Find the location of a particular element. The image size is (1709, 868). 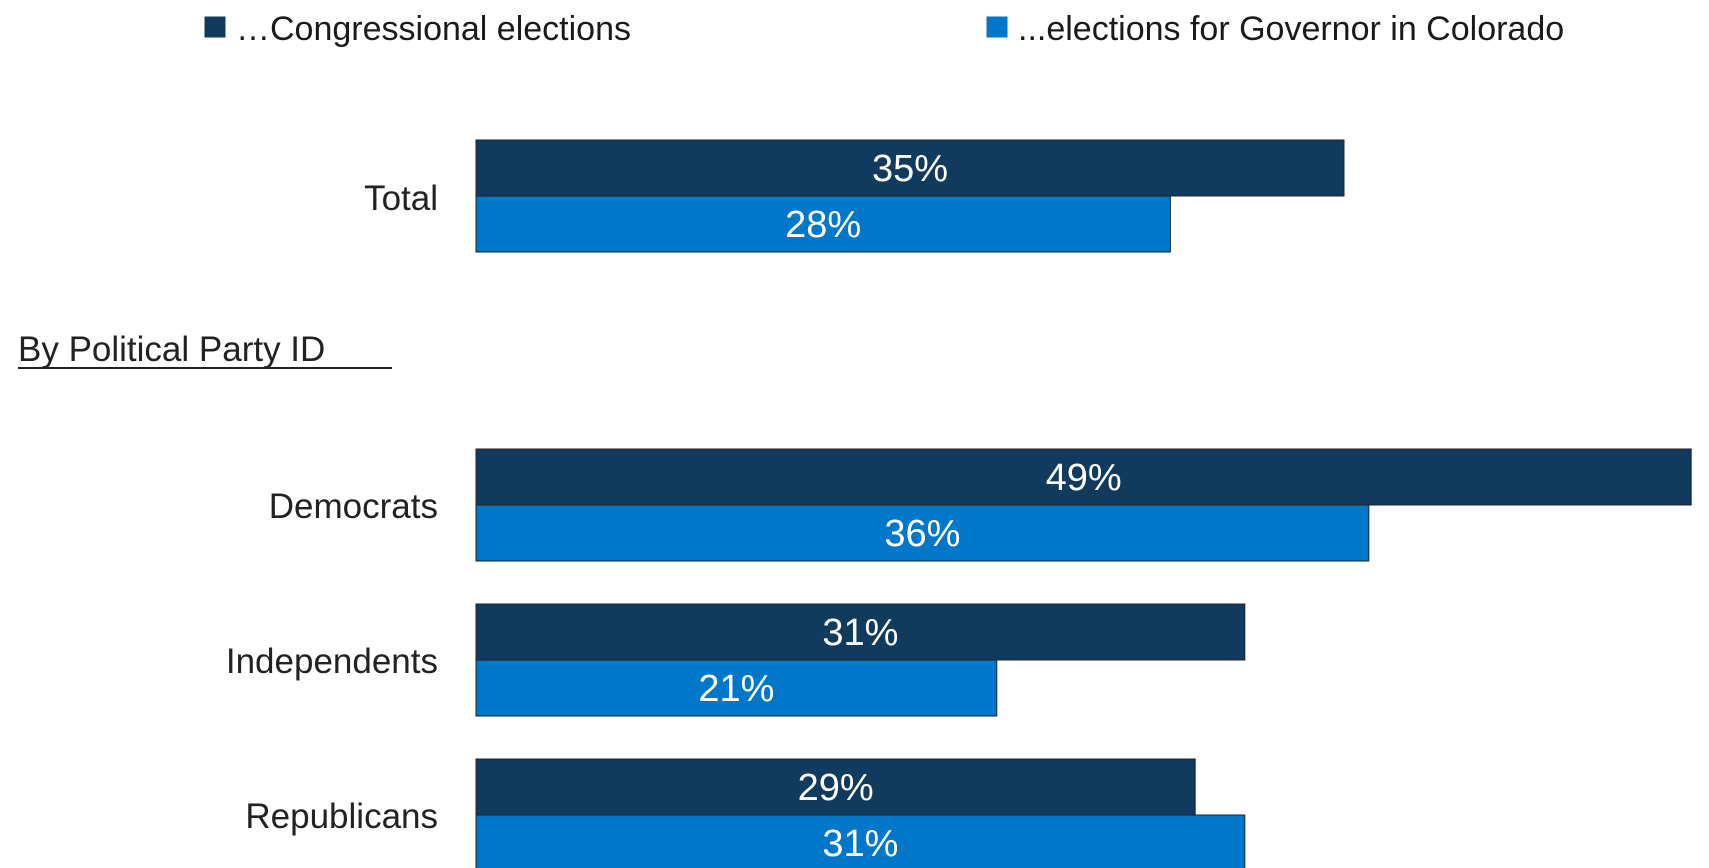

category-label-republicans: Republicans is located at coordinates (341, 816).